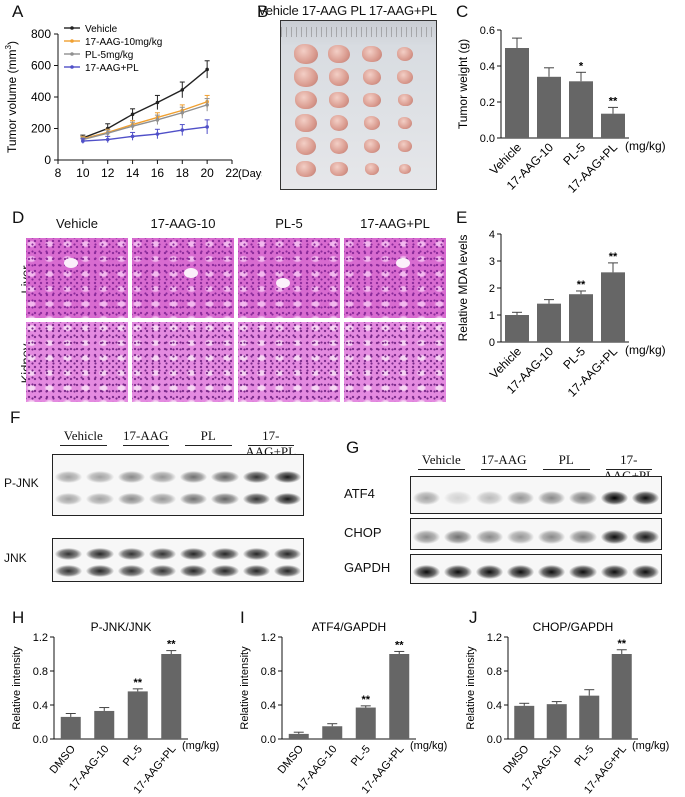 Image resolution: width=685 pixels, height=797 pixels. Describe the element at coordinates (83, 173) in the screenshot. I see `a-x-tick-label: 10` at that location.